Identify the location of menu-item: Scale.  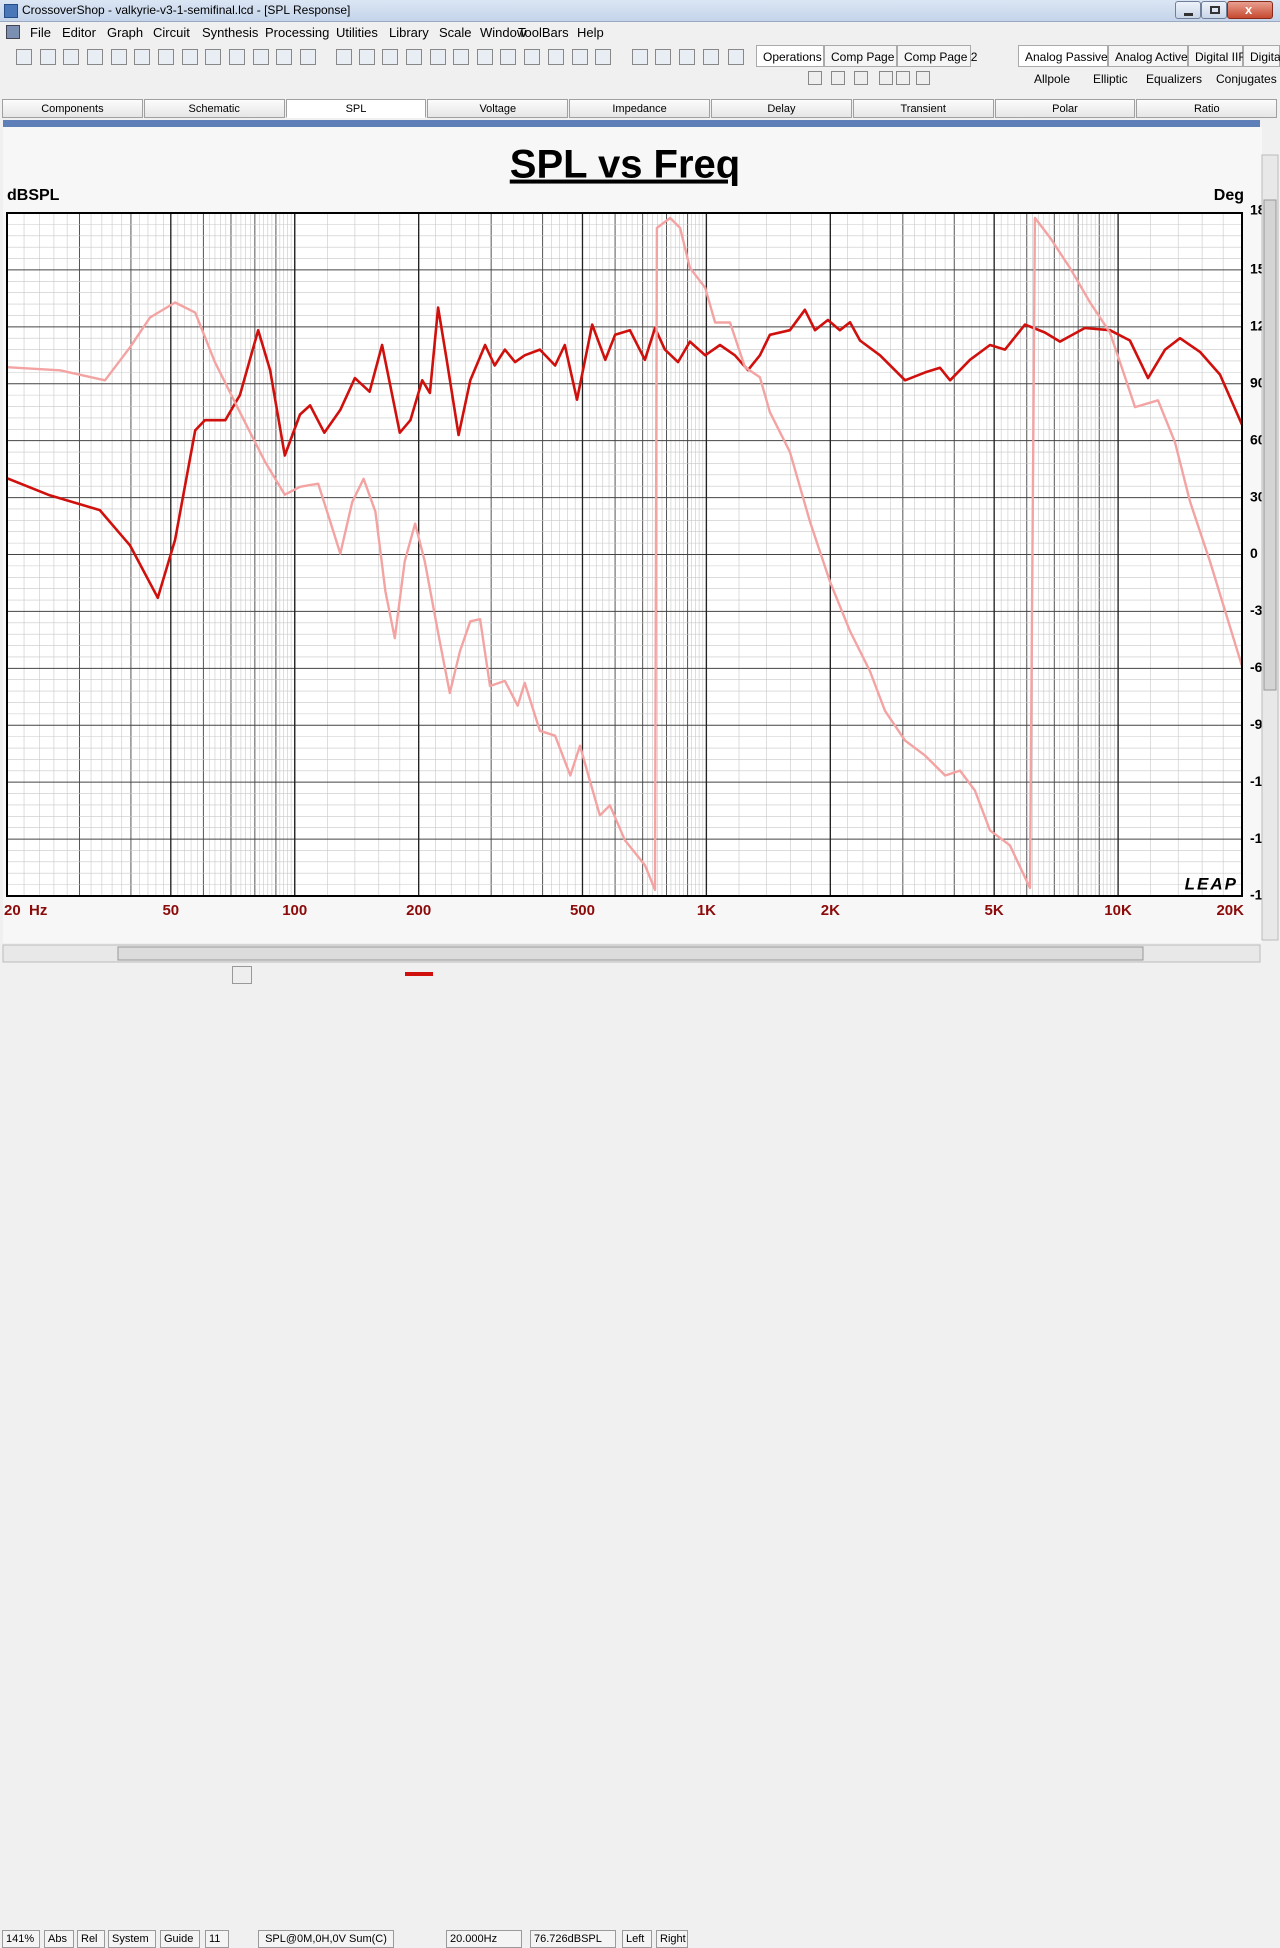
(455, 32).